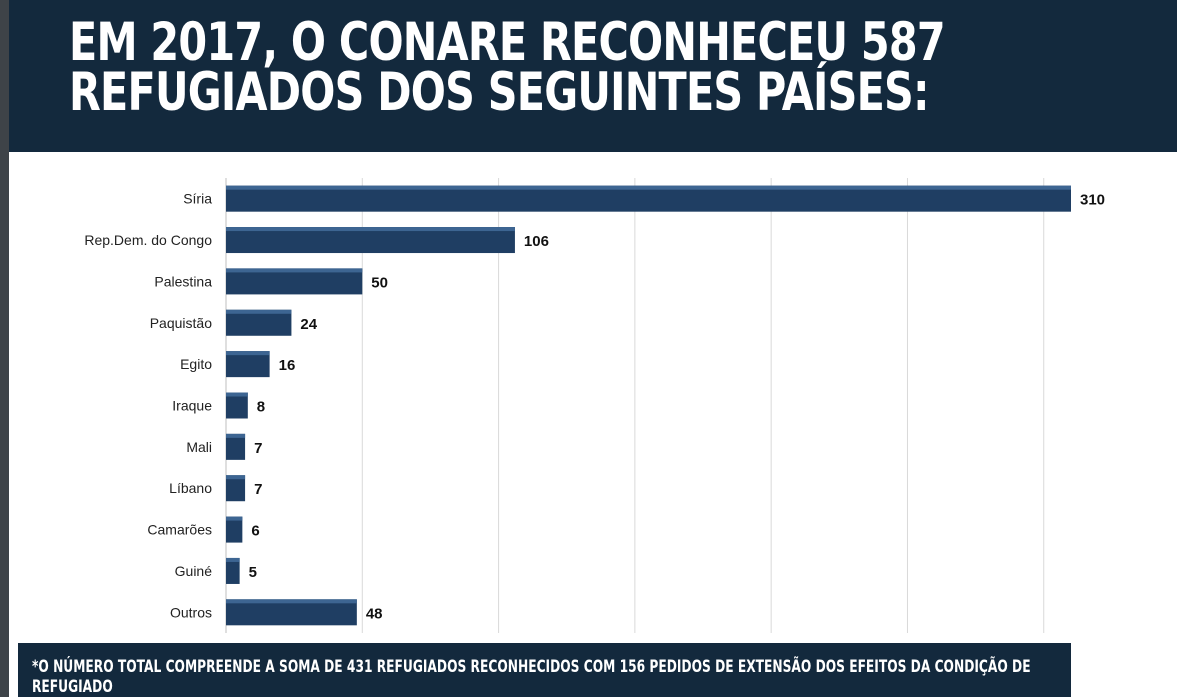  Describe the element at coordinates (192, 406) in the screenshot. I see `category-label: Iraque` at that location.